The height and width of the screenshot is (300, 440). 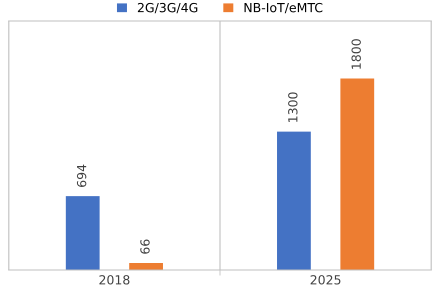 I want to click on legend-label: 2G/3G/4G, so click(x=168, y=8).